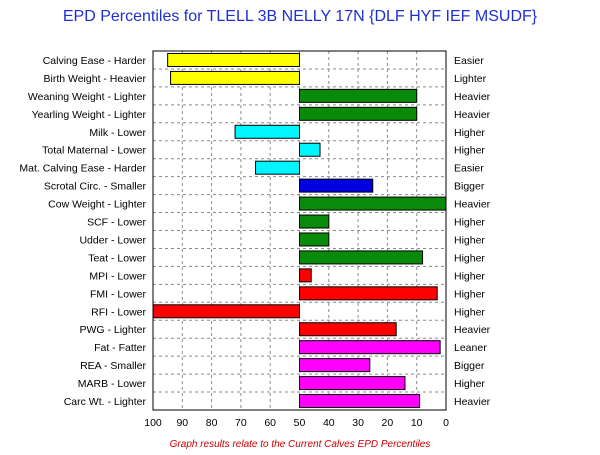 Image resolution: width=600 pixels, height=455 pixels. I want to click on row-label: Cow Weight - Lighter, so click(97, 205).